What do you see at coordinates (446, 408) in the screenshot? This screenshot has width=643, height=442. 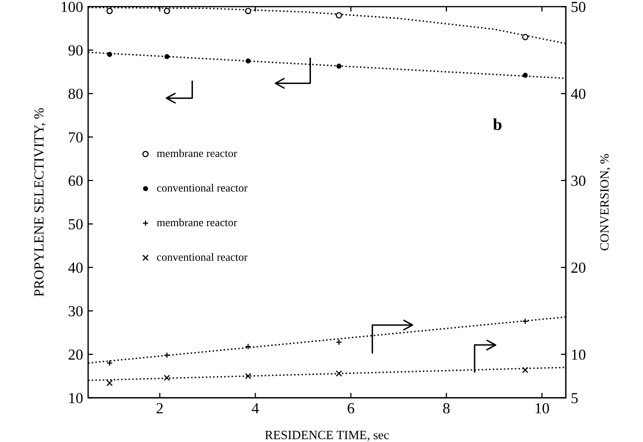 I see `x-tick-label: 8` at bounding box center [446, 408].